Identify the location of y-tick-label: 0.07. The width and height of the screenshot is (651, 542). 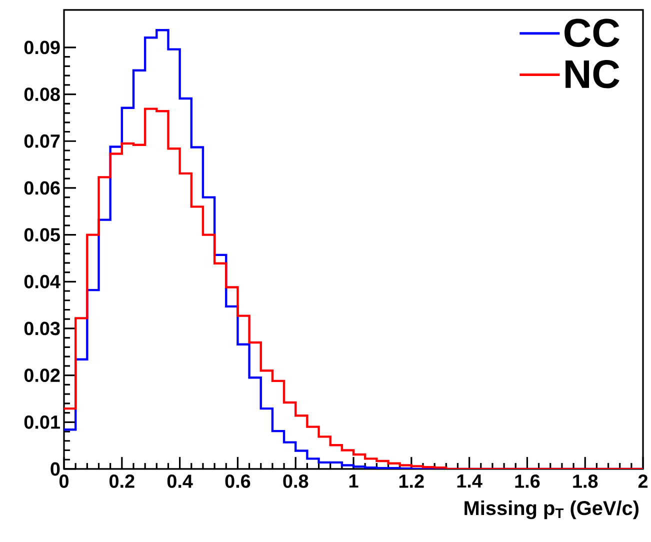
(42, 141).